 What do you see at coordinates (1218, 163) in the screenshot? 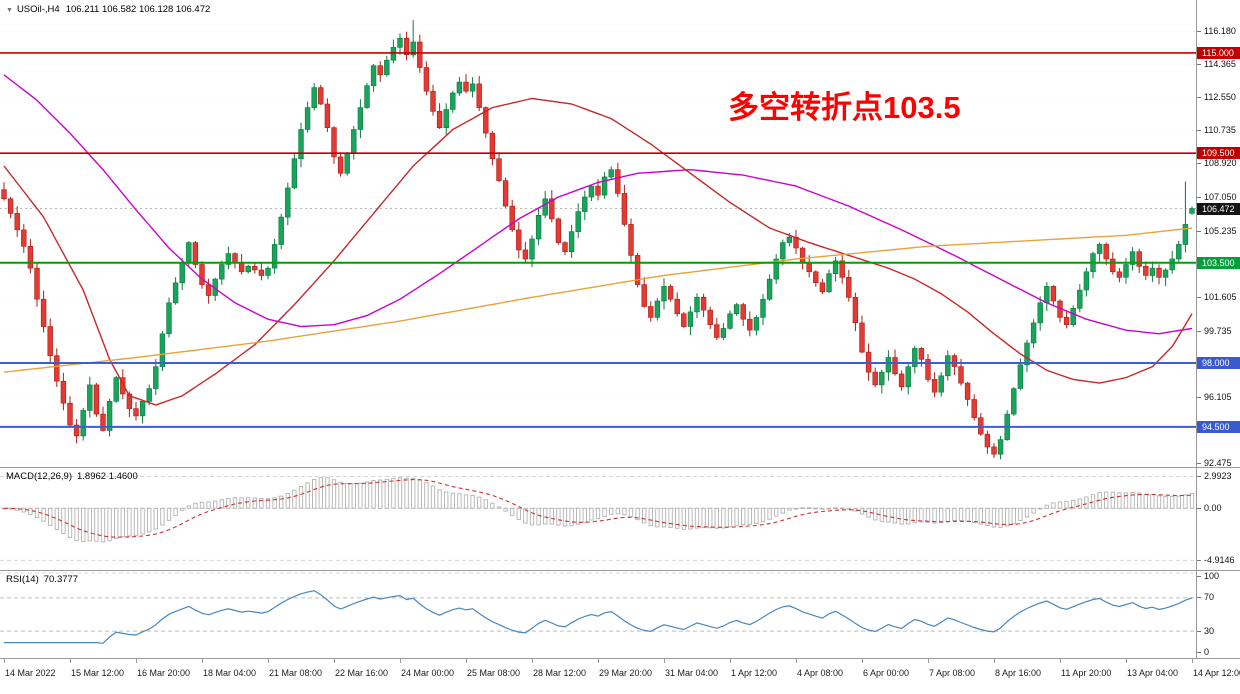
I see `price-tick-label: 108.920` at bounding box center [1218, 163].